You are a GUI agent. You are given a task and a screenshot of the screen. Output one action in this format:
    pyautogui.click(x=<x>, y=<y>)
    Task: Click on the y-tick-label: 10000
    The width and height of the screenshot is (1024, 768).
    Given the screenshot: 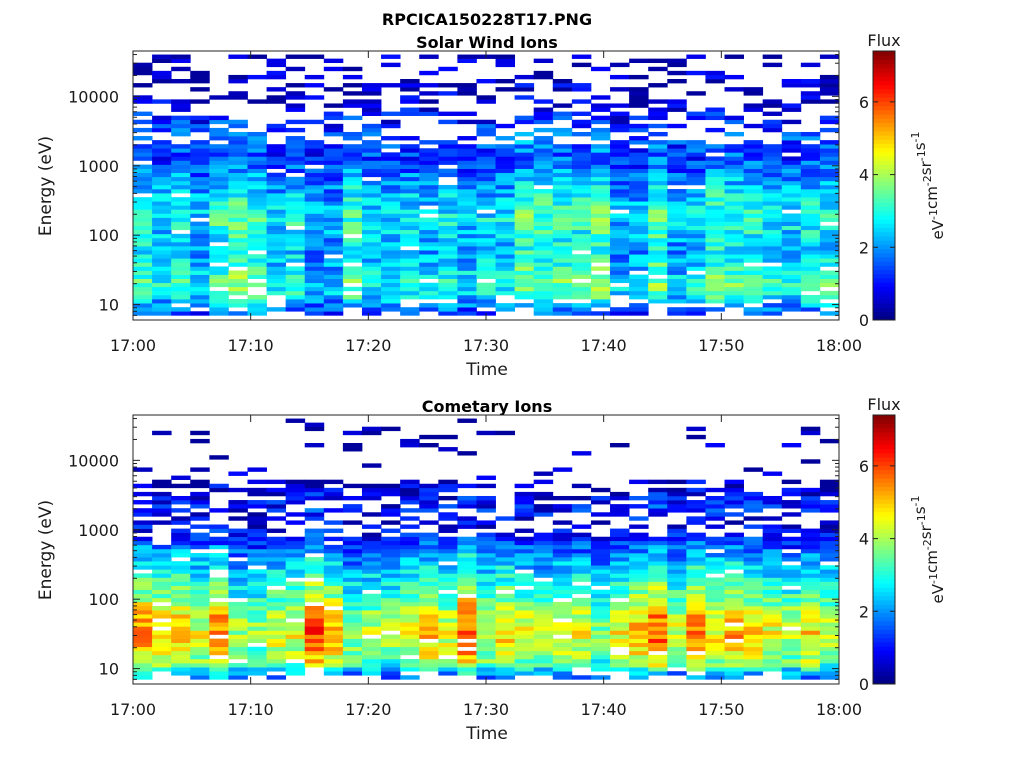 What is the action you would take?
    pyautogui.click(x=93, y=96)
    